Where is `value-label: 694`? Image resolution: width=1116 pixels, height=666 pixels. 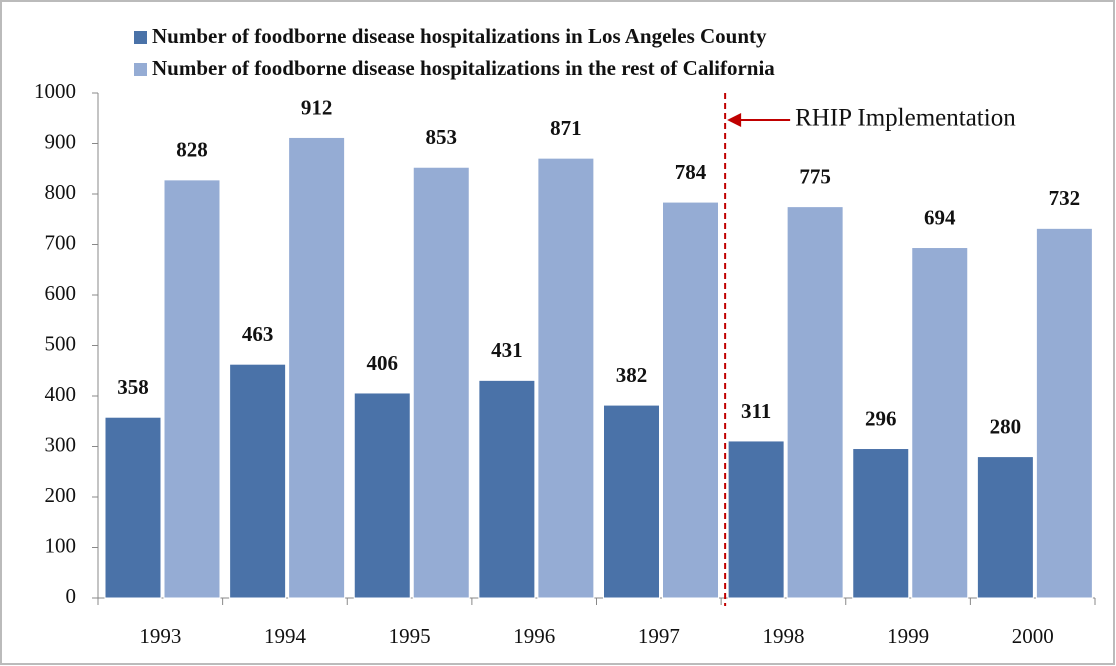 value-label: 694 is located at coordinates (940, 217).